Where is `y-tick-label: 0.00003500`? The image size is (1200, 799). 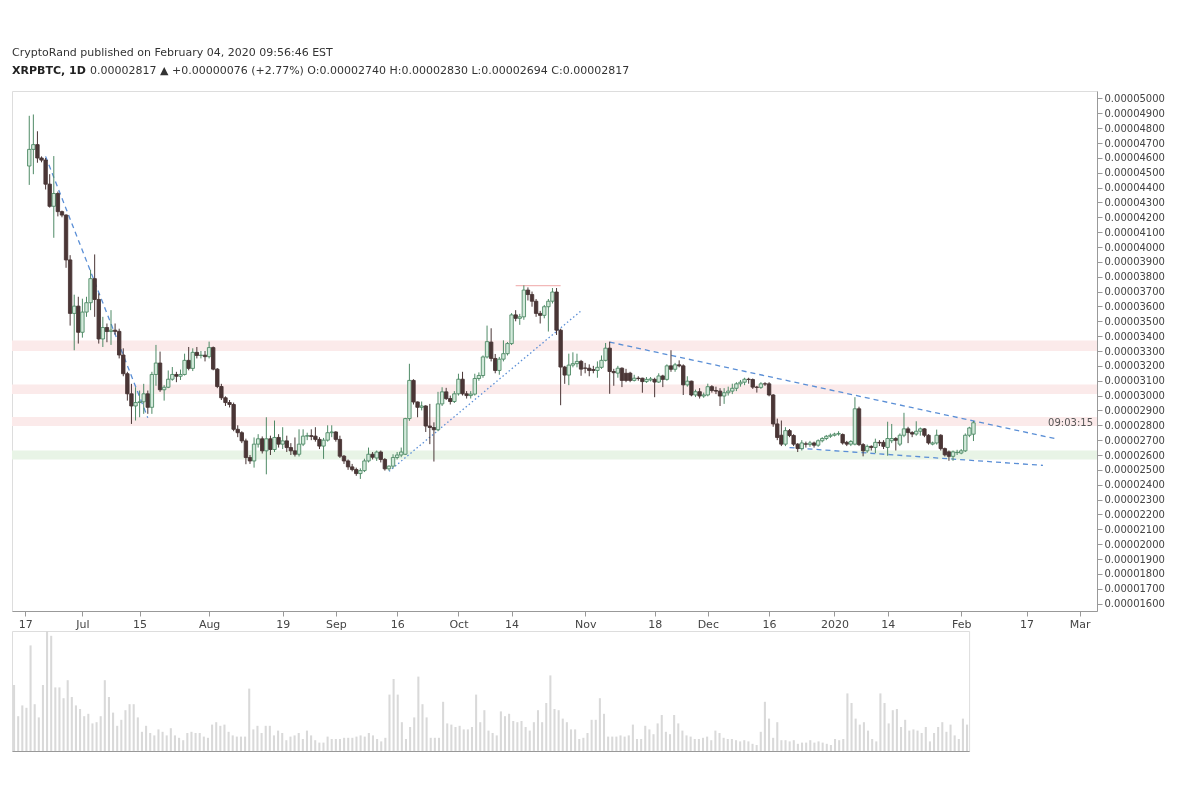 y-tick-label: 0.00003500 is located at coordinates (1134, 321).